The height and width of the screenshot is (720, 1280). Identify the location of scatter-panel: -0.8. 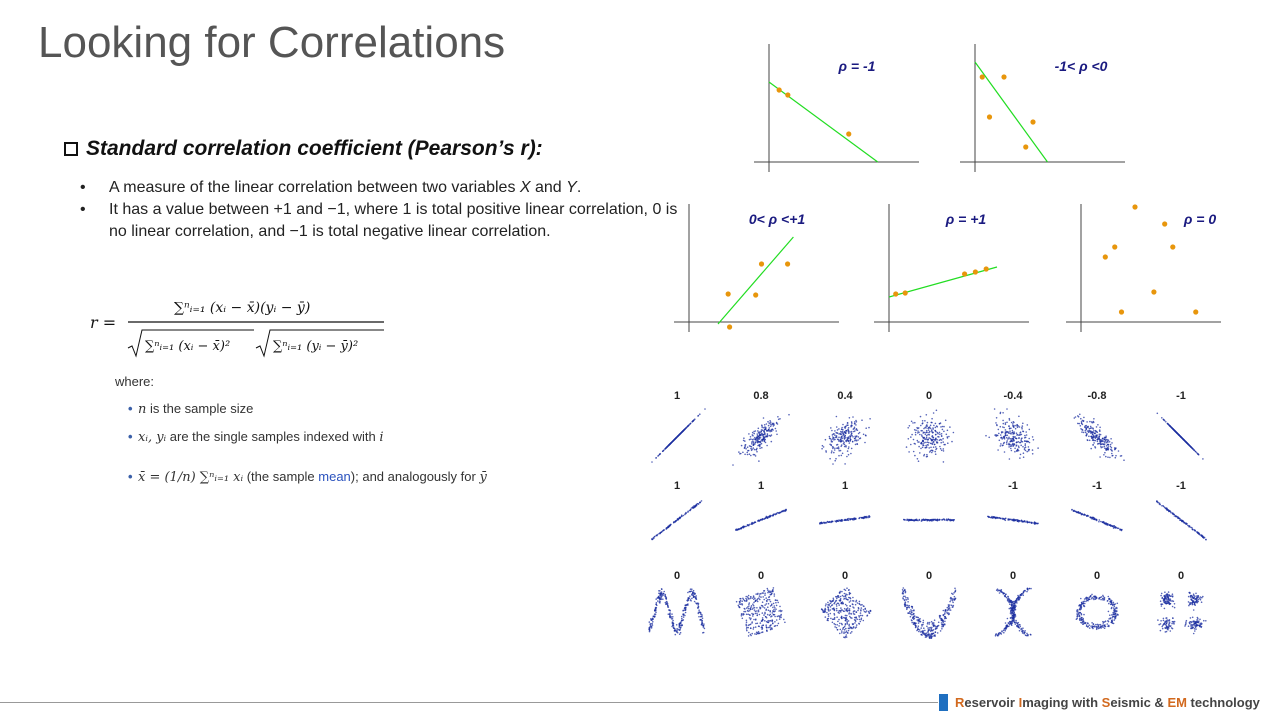
(1099, 425).